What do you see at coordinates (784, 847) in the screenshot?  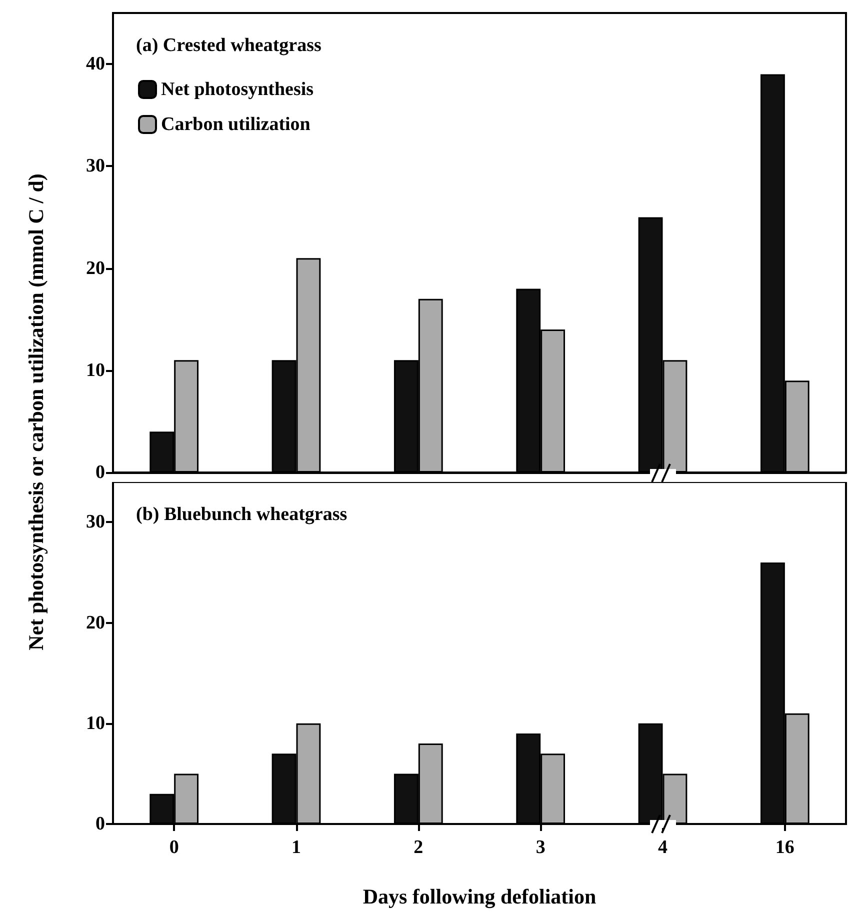 I see `x-tick-label: 16` at bounding box center [784, 847].